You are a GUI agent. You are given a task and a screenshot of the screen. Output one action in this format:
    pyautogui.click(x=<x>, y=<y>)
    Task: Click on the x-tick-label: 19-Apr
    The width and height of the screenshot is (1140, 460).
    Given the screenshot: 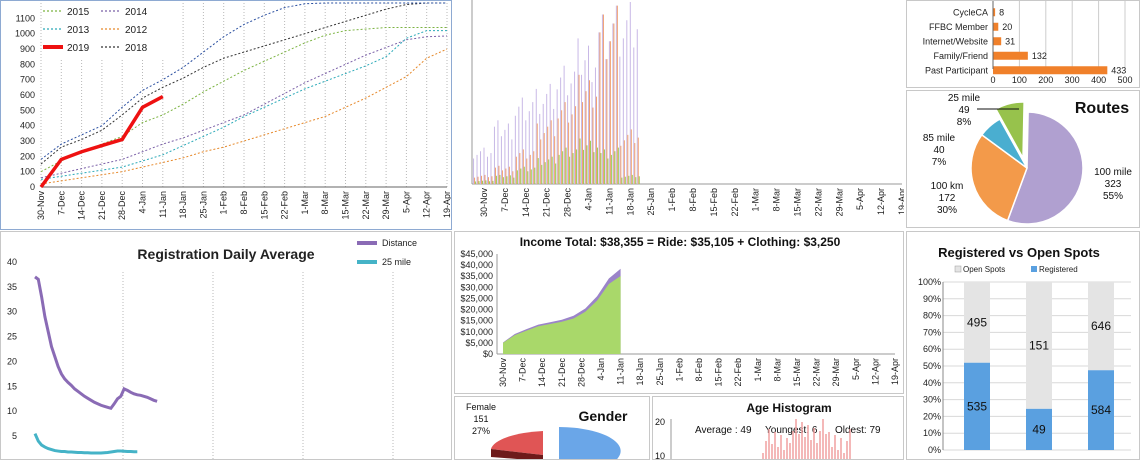 What is the action you would take?
    pyautogui.click(x=895, y=371)
    